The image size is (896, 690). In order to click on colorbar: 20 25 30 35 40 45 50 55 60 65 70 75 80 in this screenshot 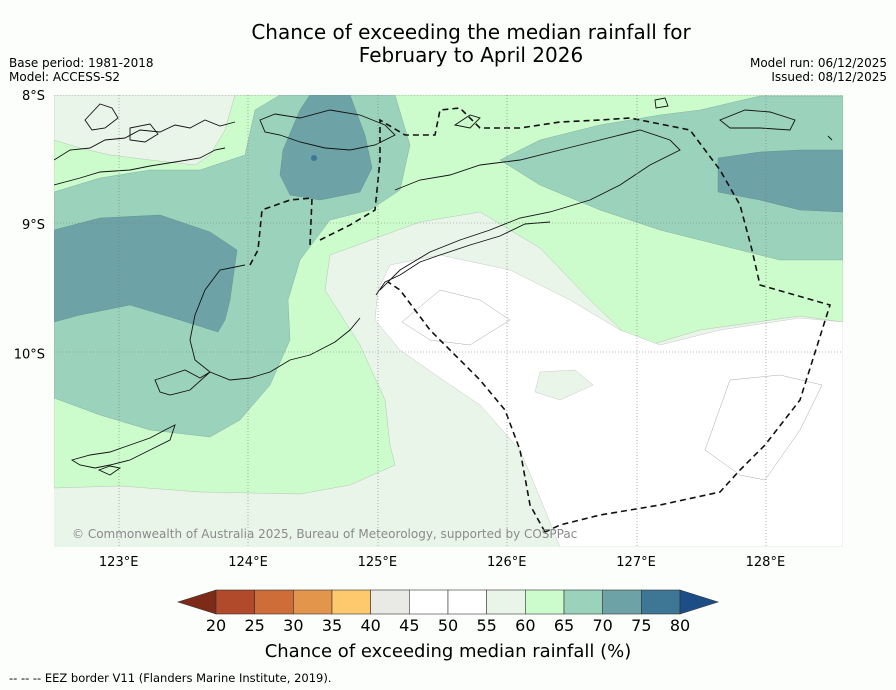, I will do `click(448, 612)`.